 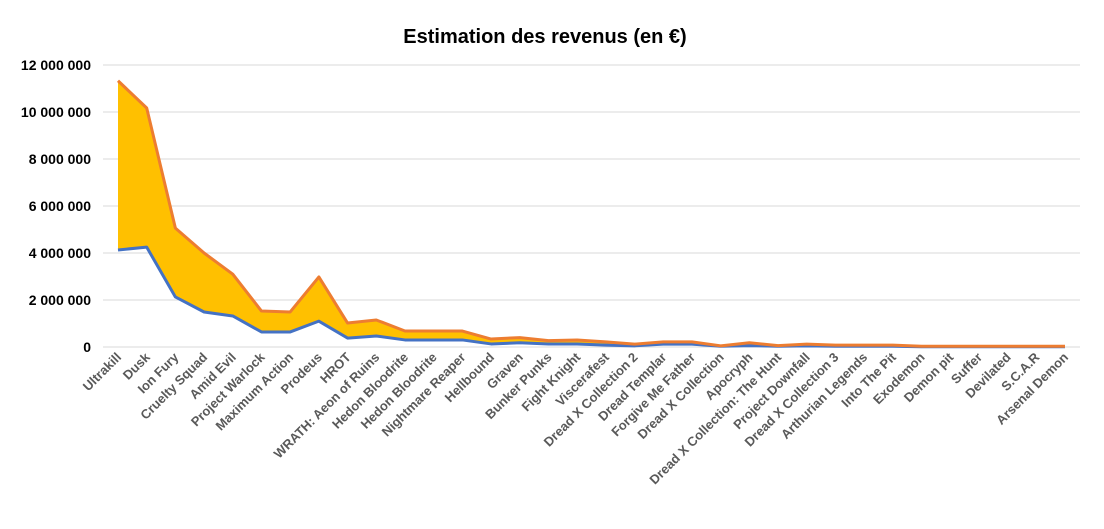 What do you see at coordinates (60, 253) in the screenshot?
I see `y-tick-label: 4 000 000` at bounding box center [60, 253].